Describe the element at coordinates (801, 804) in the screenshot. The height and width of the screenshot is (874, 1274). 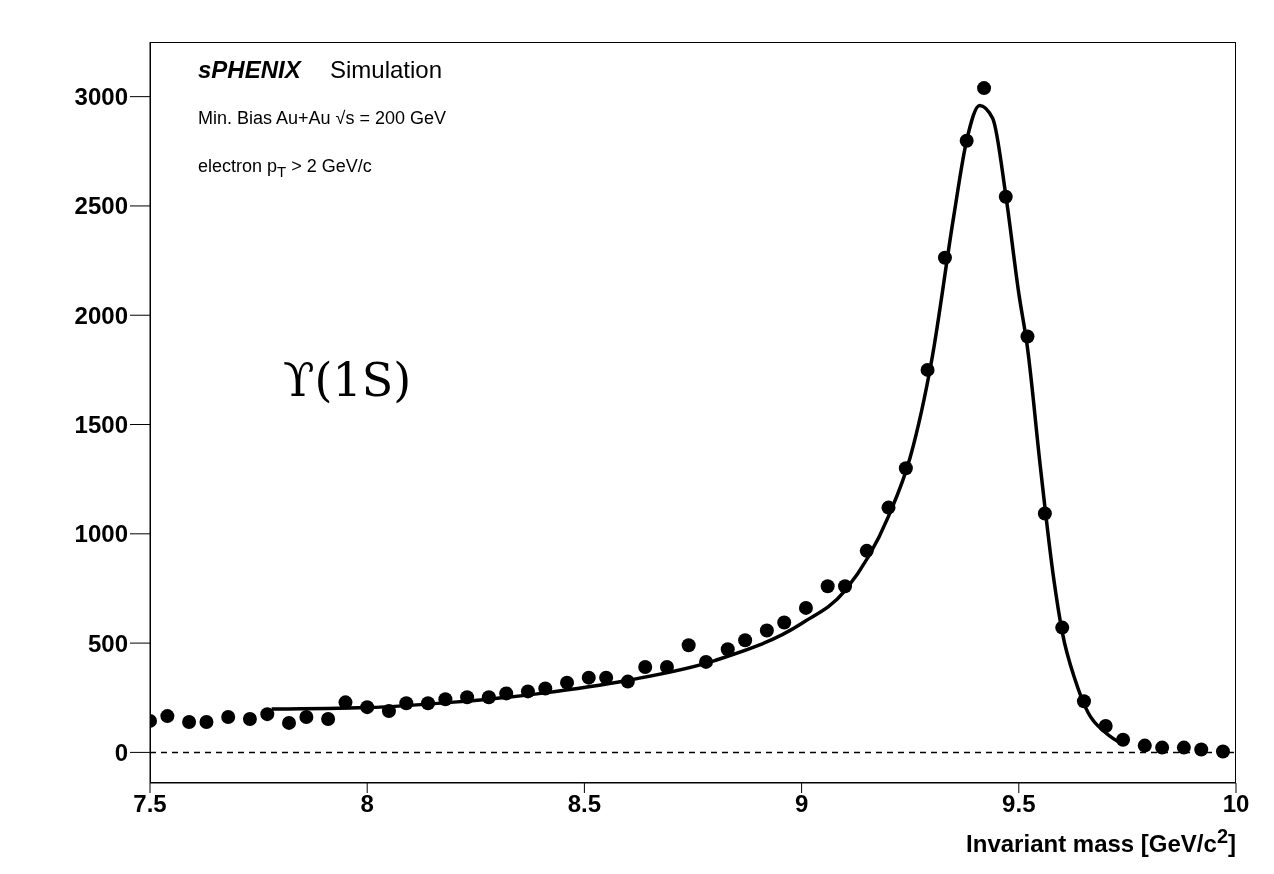
I see `x-tick-label: 9` at that location.